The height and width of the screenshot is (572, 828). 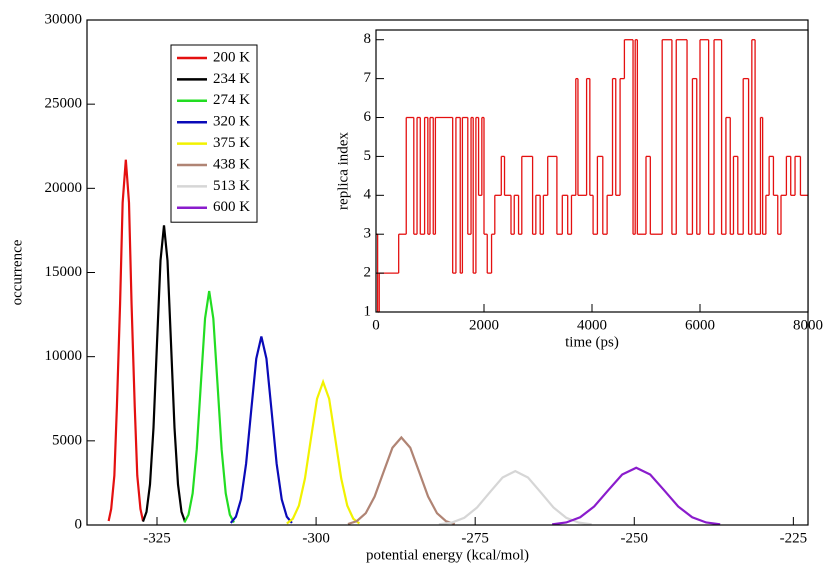 What do you see at coordinates (368, 117) in the screenshot?
I see `y-tick-label: 6` at bounding box center [368, 117].